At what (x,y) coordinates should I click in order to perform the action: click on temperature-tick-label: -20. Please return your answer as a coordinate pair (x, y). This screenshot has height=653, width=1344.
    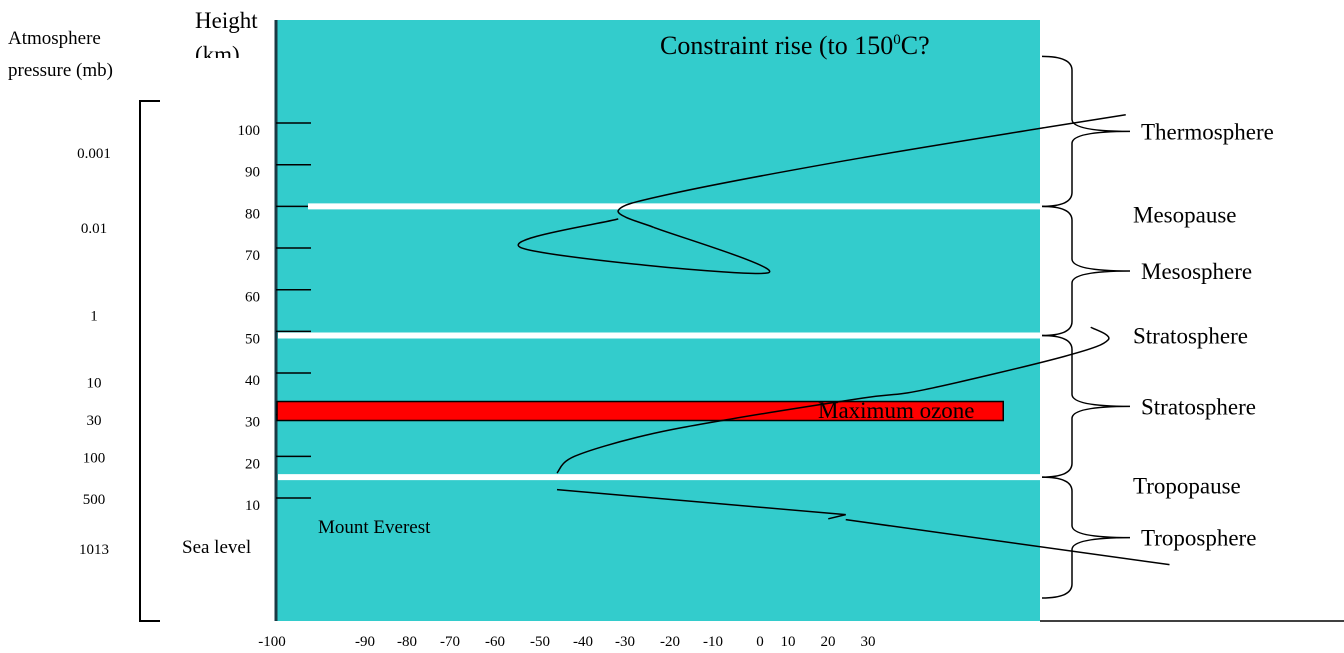
    Looking at the image, I should click on (670, 642).